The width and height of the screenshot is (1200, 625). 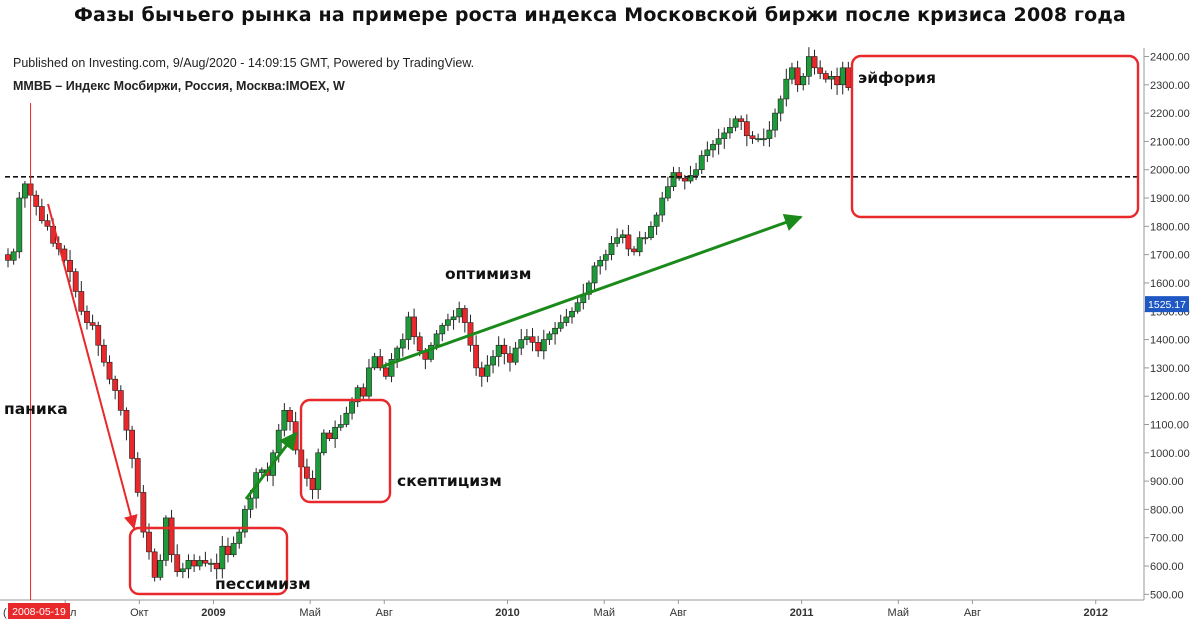 I want to click on x-tick-label: Авг, so click(x=972, y=613).